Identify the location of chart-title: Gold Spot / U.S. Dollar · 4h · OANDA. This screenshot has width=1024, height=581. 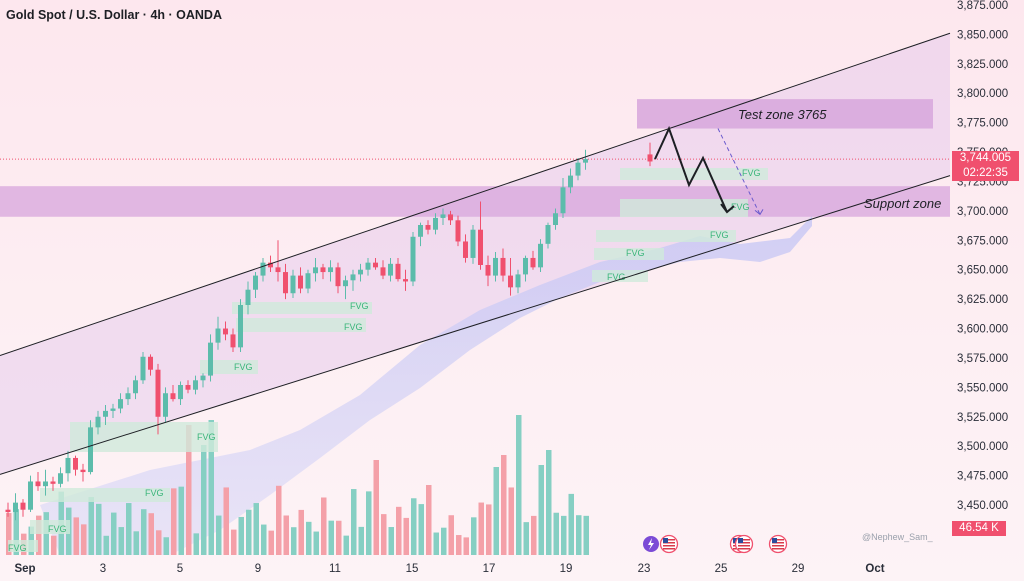
(114, 15).